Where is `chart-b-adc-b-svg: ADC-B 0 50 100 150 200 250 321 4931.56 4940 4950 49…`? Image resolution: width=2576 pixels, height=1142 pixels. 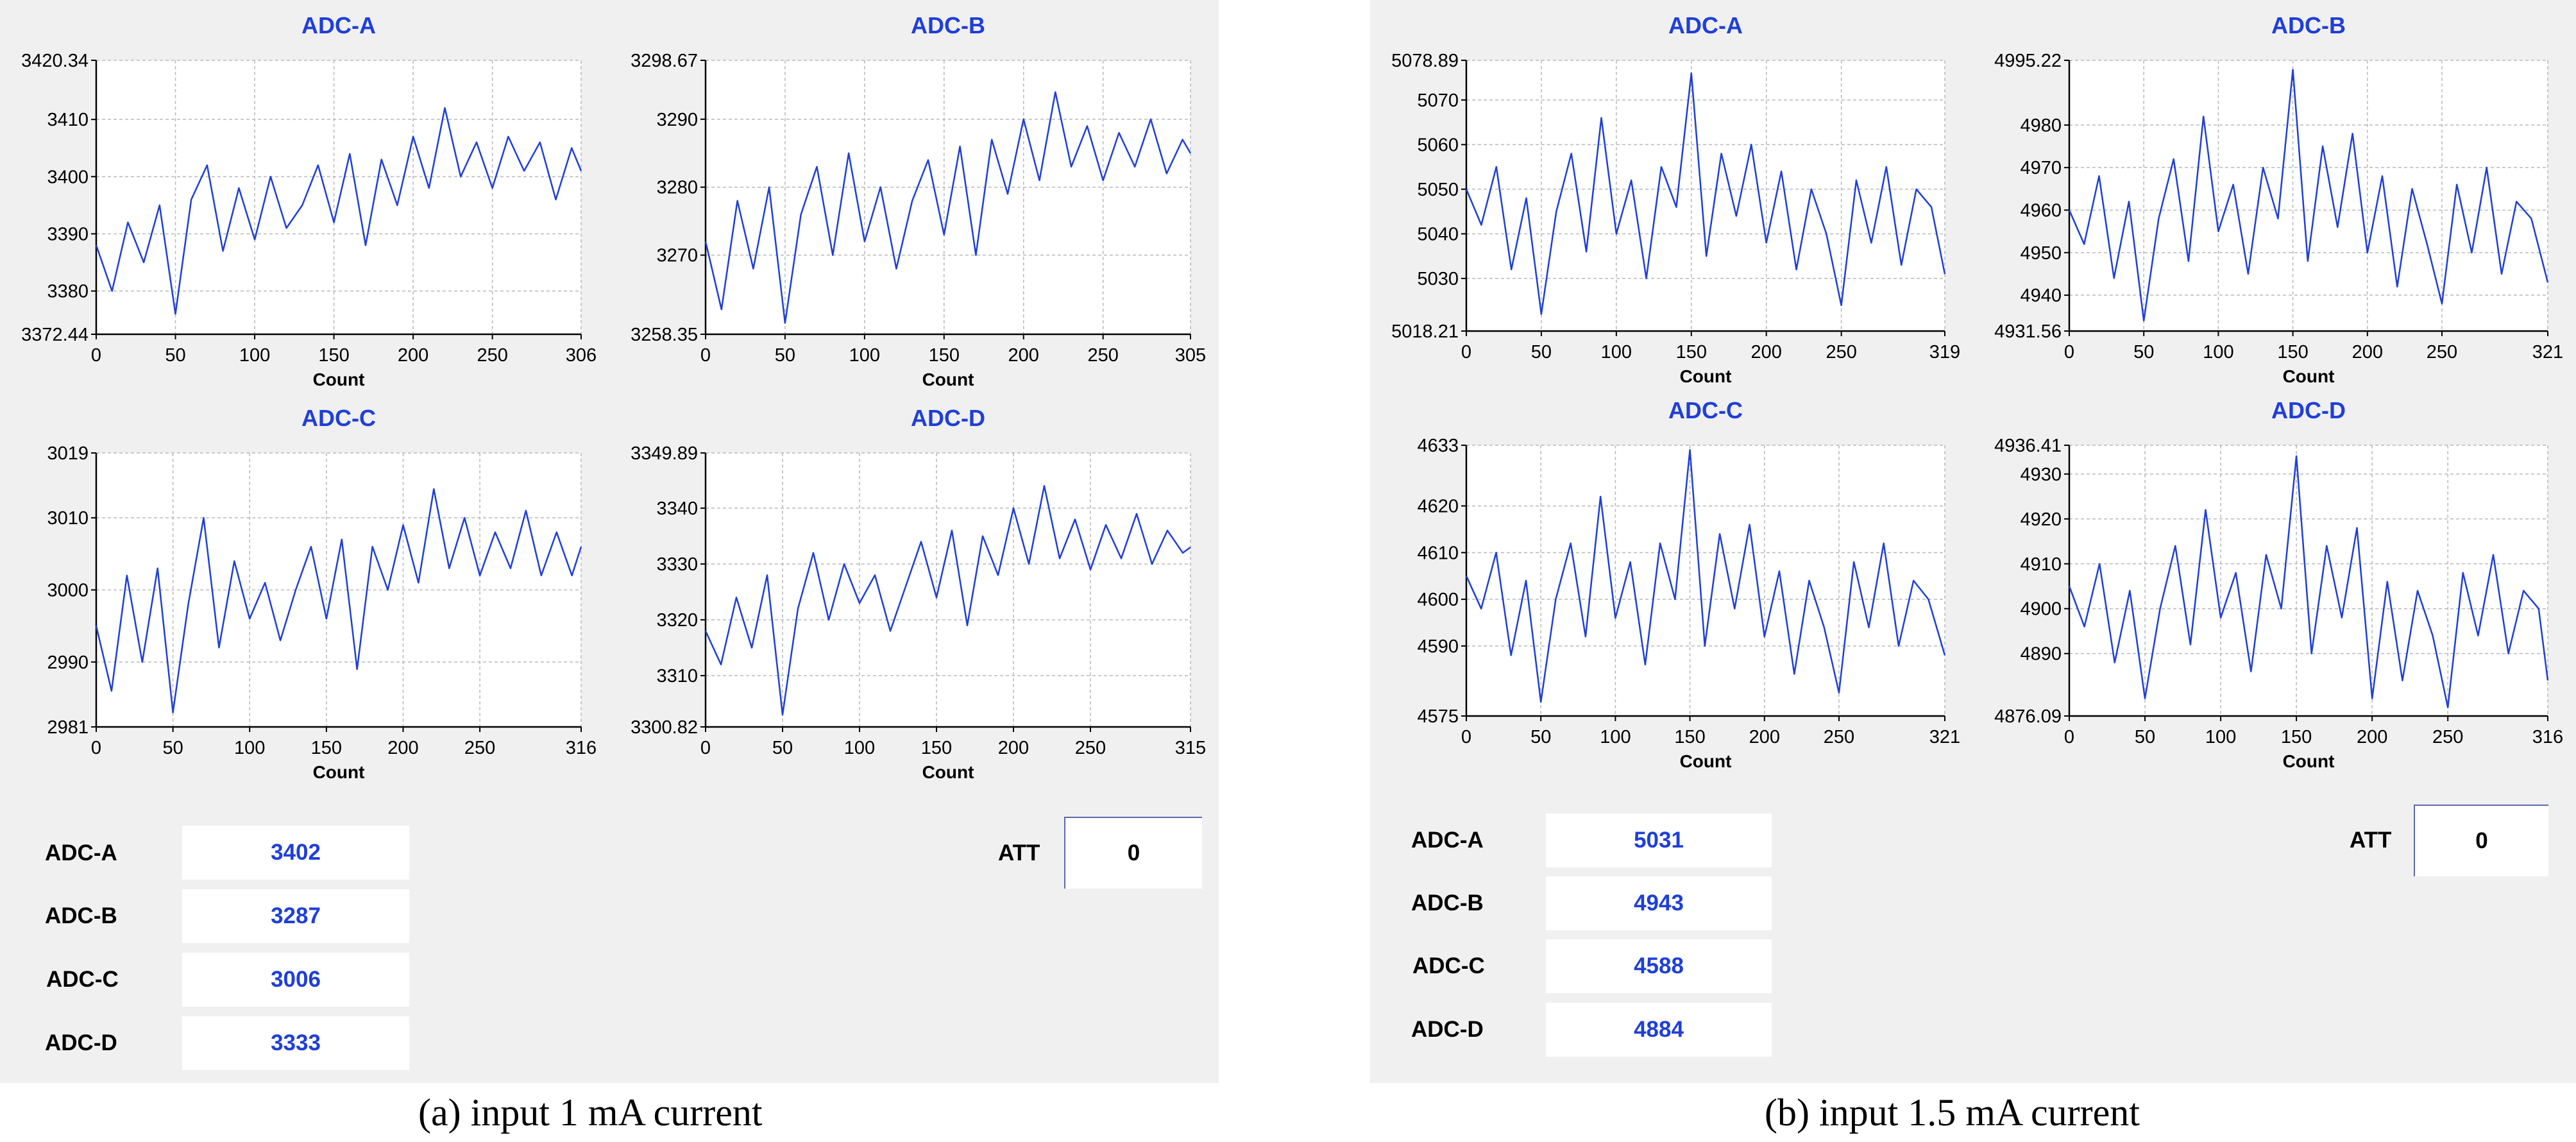 chart-b-adc-b-svg: ADC-B 0 50 100 150 200 250 321 4931.56 4940 4950 49… is located at coordinates (2278, 199).